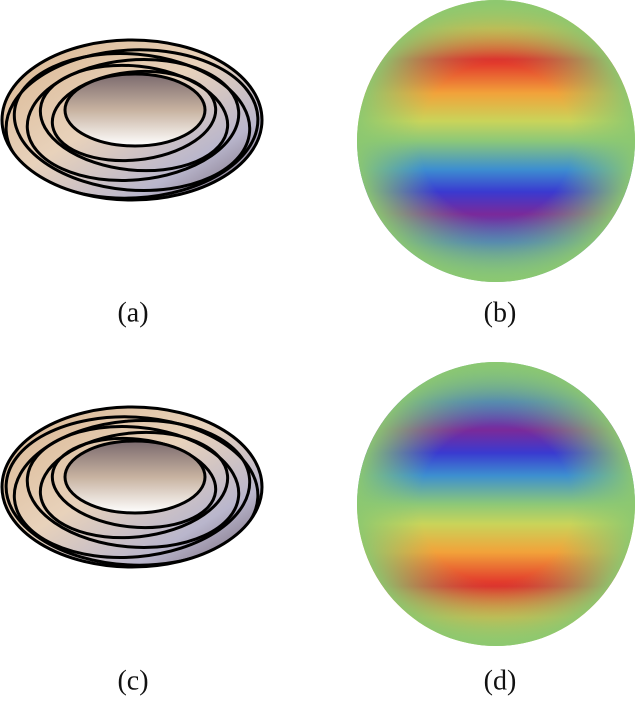  I want to click on panel-label: (c), so click(132, 680).